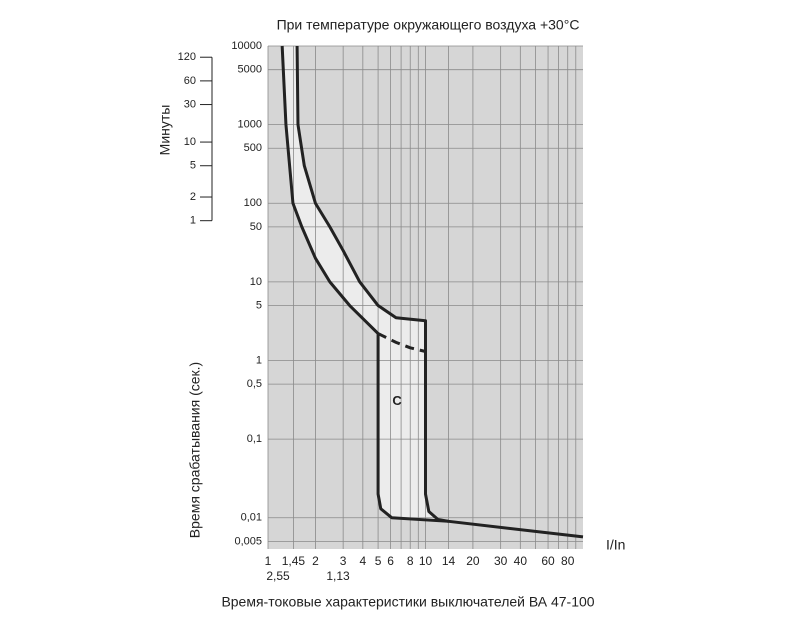  Describe the element at coordinates (410, 561) in the screenshot. I see `x-tick-label: 8` at that location.